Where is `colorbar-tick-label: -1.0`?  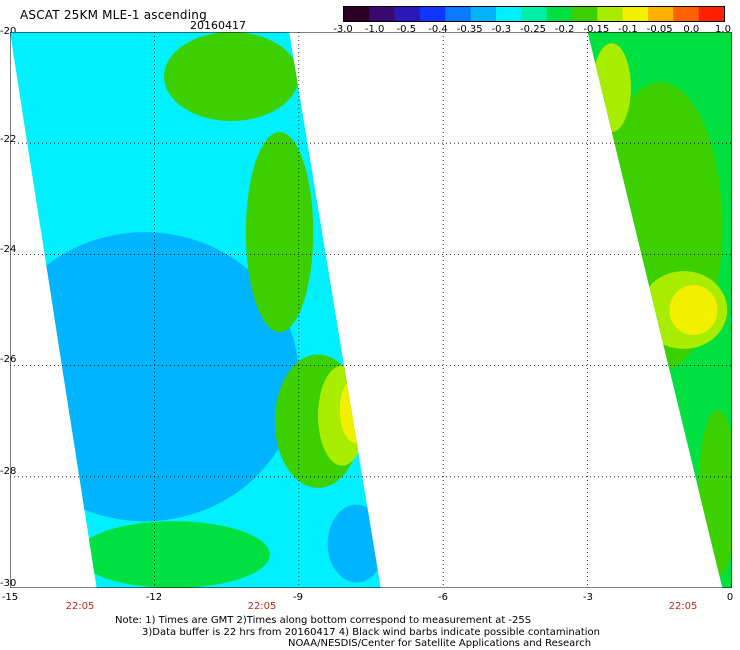 colorbar-tick-label: -1.0 is located at coordinates (374, 29).